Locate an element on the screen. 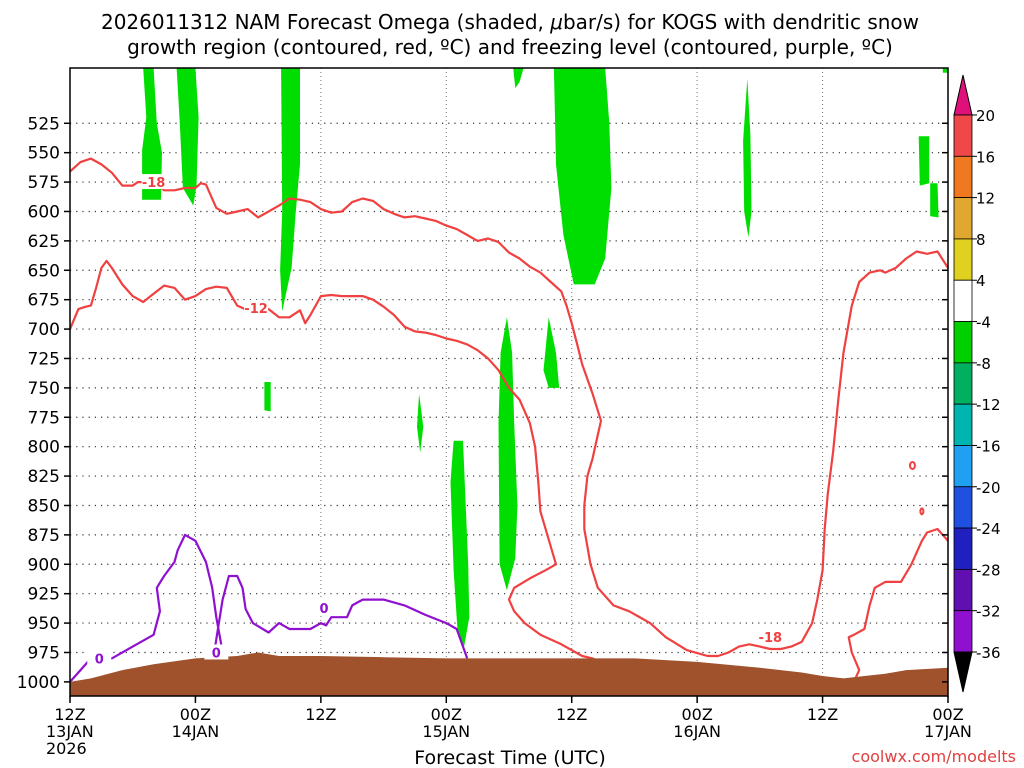 The image size is (1024, 768). colorbar: 20 16 12 8 4 -4 -8 -12 -16 -20 -24 -28 -32 -36 is located at coordinates (977, 383).